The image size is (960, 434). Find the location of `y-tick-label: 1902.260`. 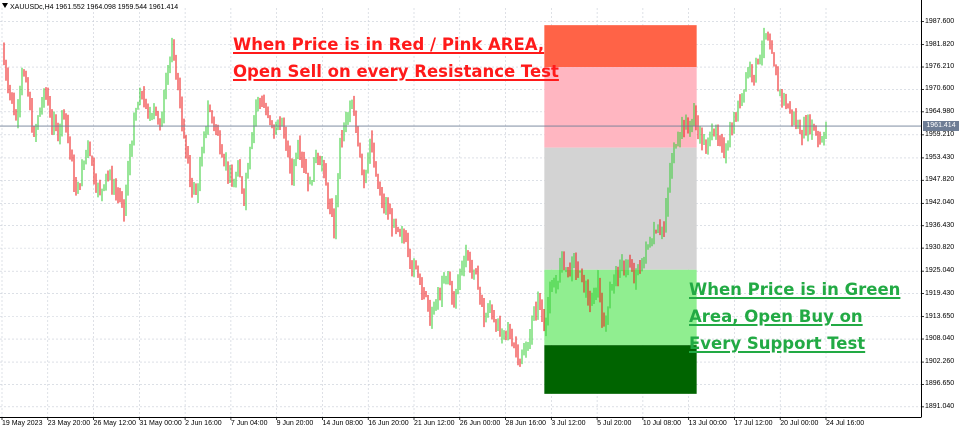

y-tick-label: 1902.260 is located at coordinates (940, 362).